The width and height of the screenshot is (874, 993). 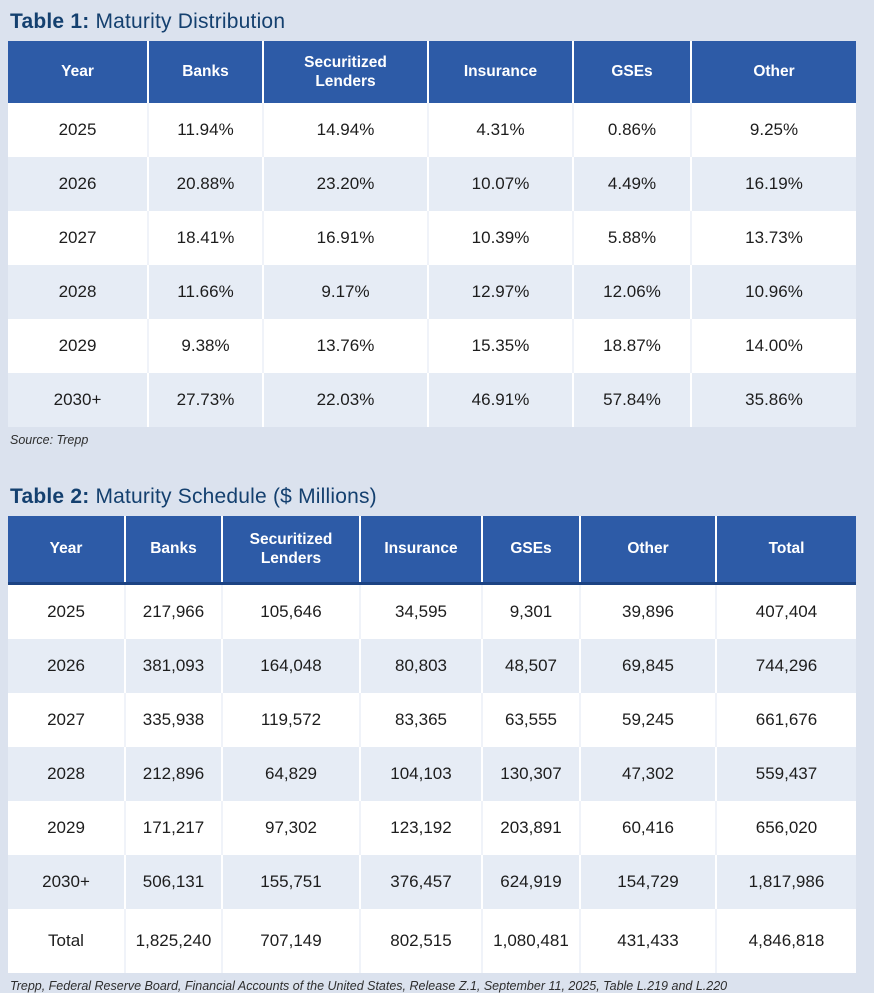 What do you see at coordinates (291, 611) in the screenshot?
I see `value-cell: 105,646` at bounding box center [291, 611].